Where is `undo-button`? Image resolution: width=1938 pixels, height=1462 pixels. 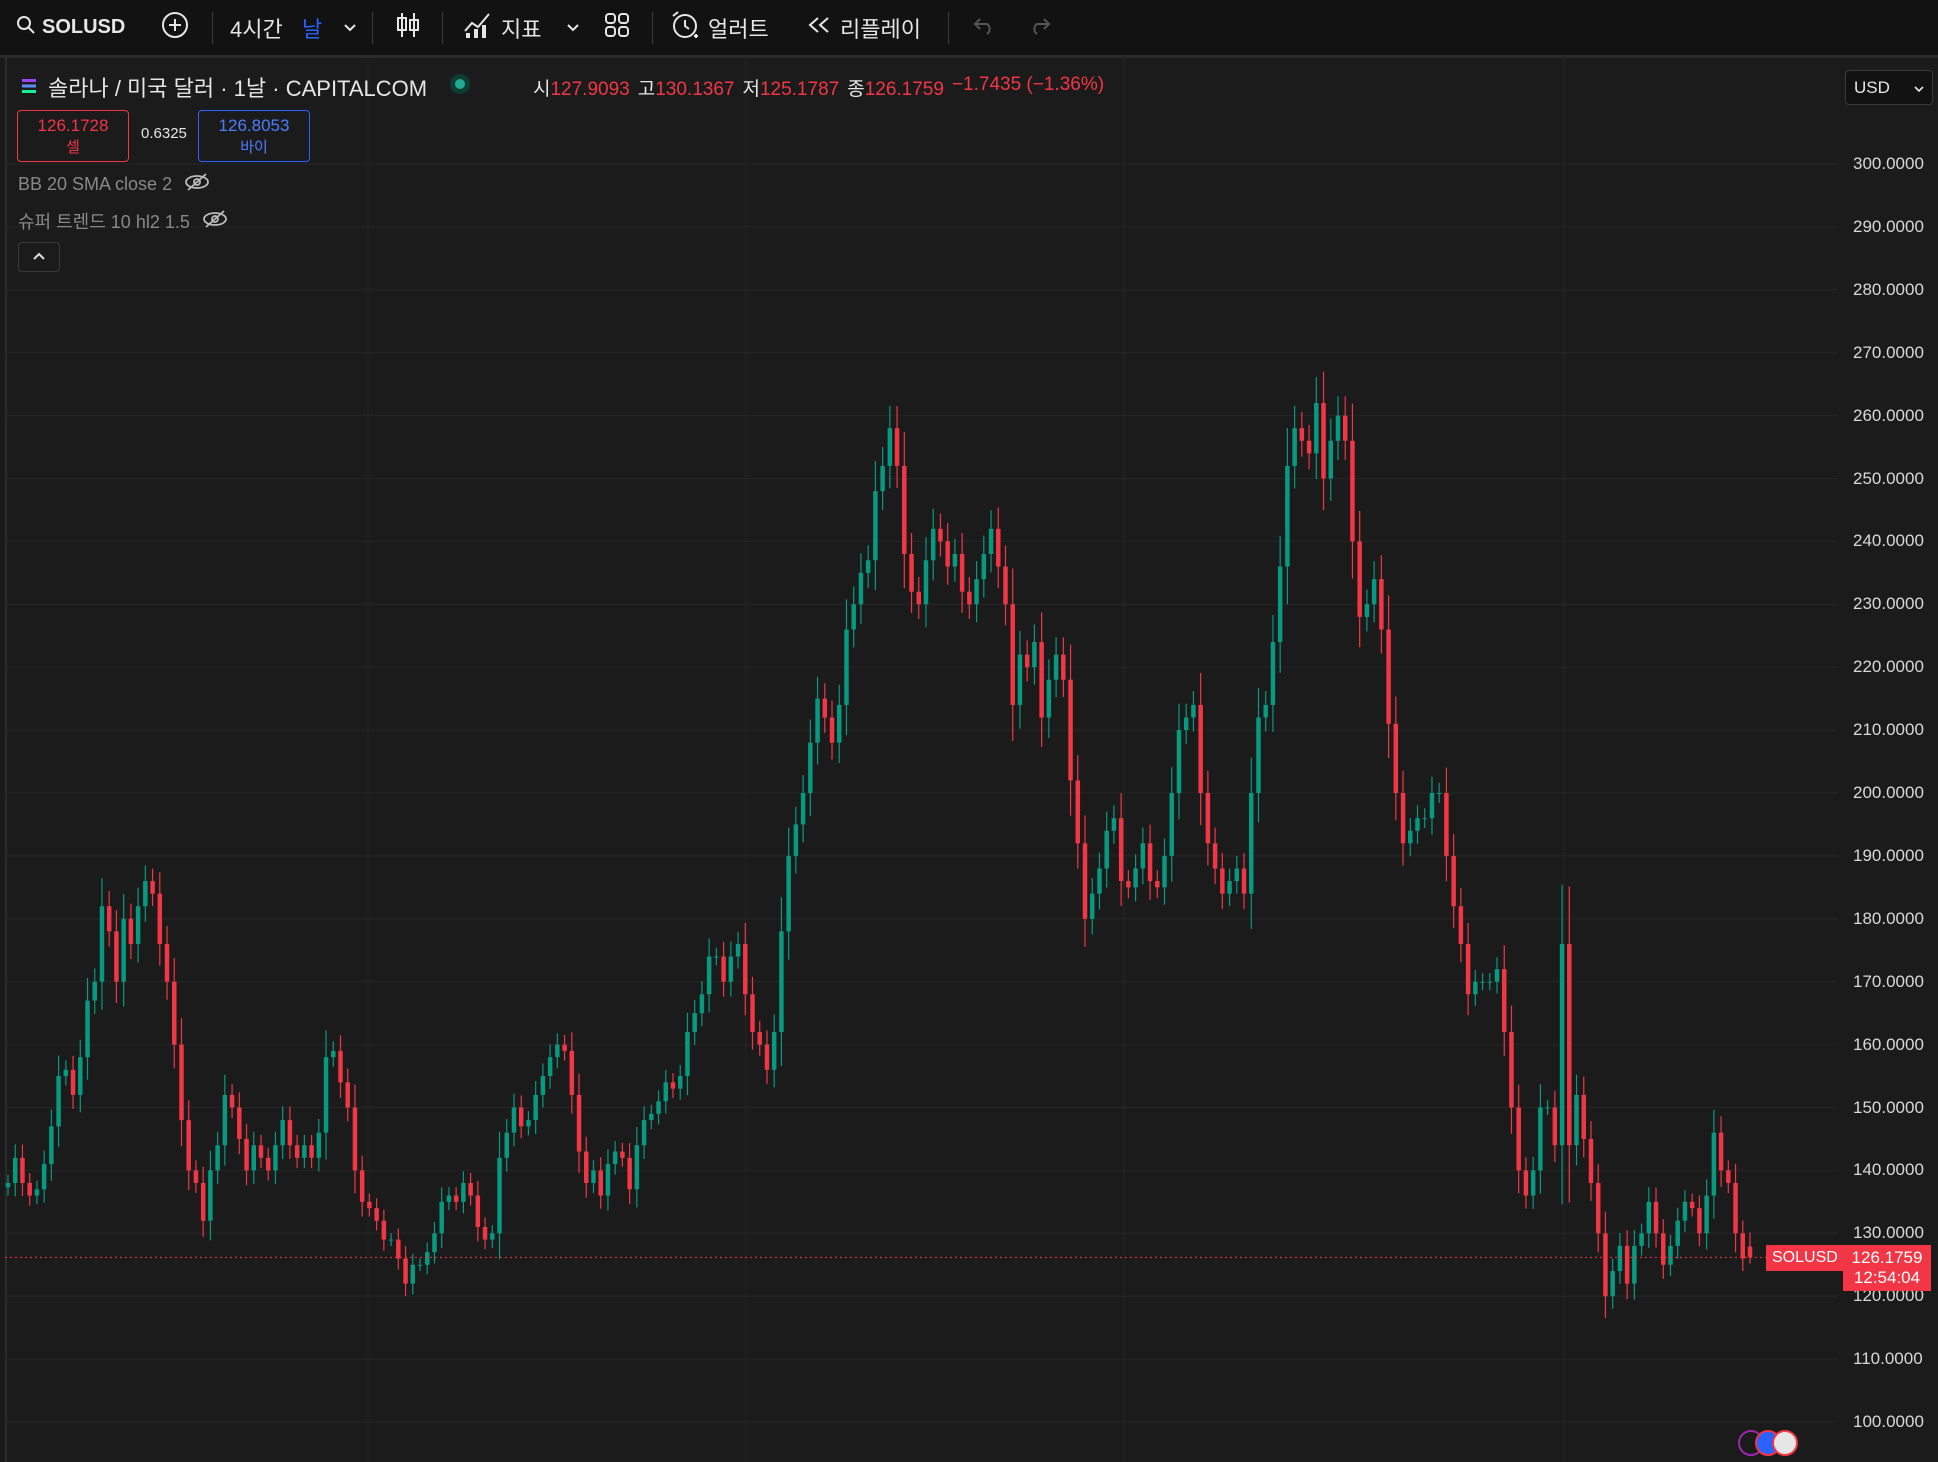
undo-button is located at coordinates (984, 27).